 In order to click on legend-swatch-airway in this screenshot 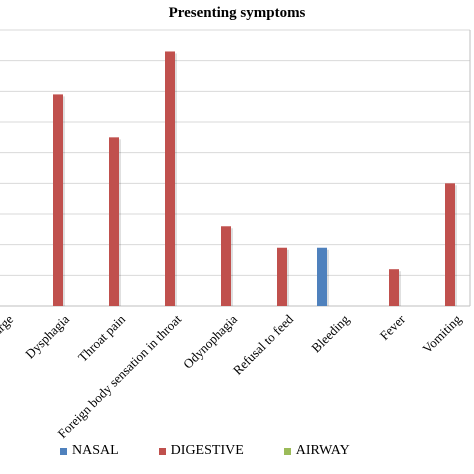, I will do `click(287, 451)`.